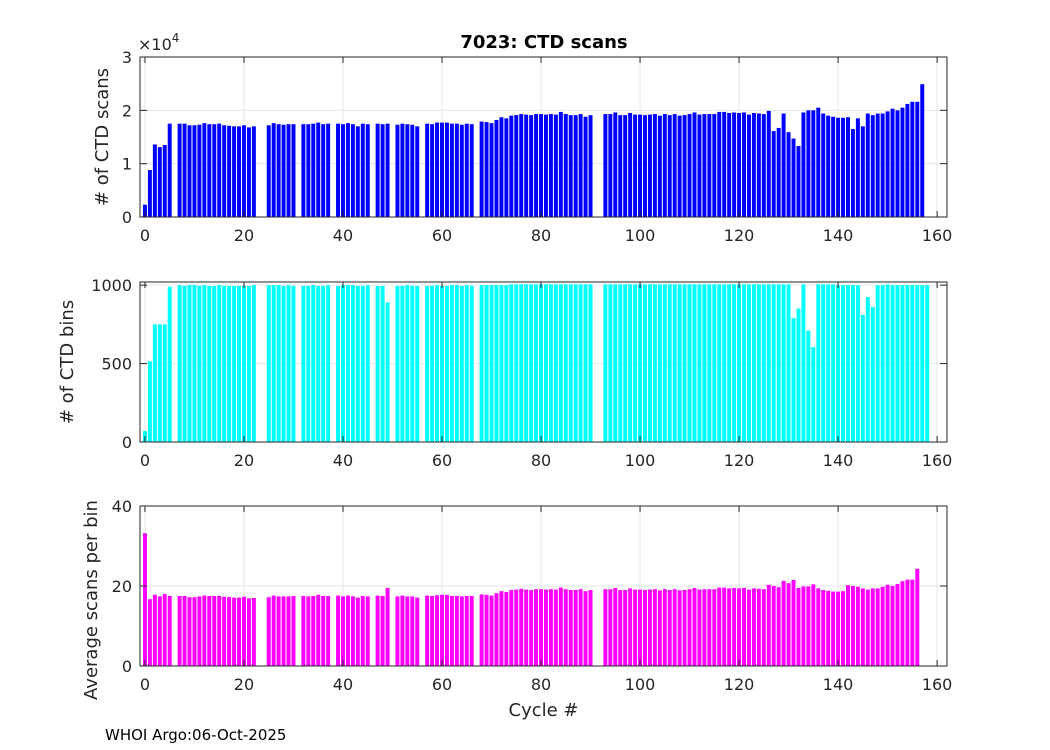 The width and height of the screenshot is (1050, 750). I want to click on x-tick-label: 100, so click(640, 460).